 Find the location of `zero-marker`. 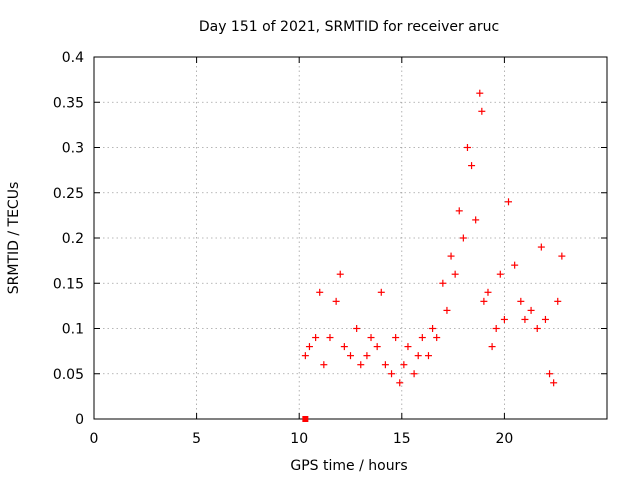

zero-marker is located at coordinates (305, 419).